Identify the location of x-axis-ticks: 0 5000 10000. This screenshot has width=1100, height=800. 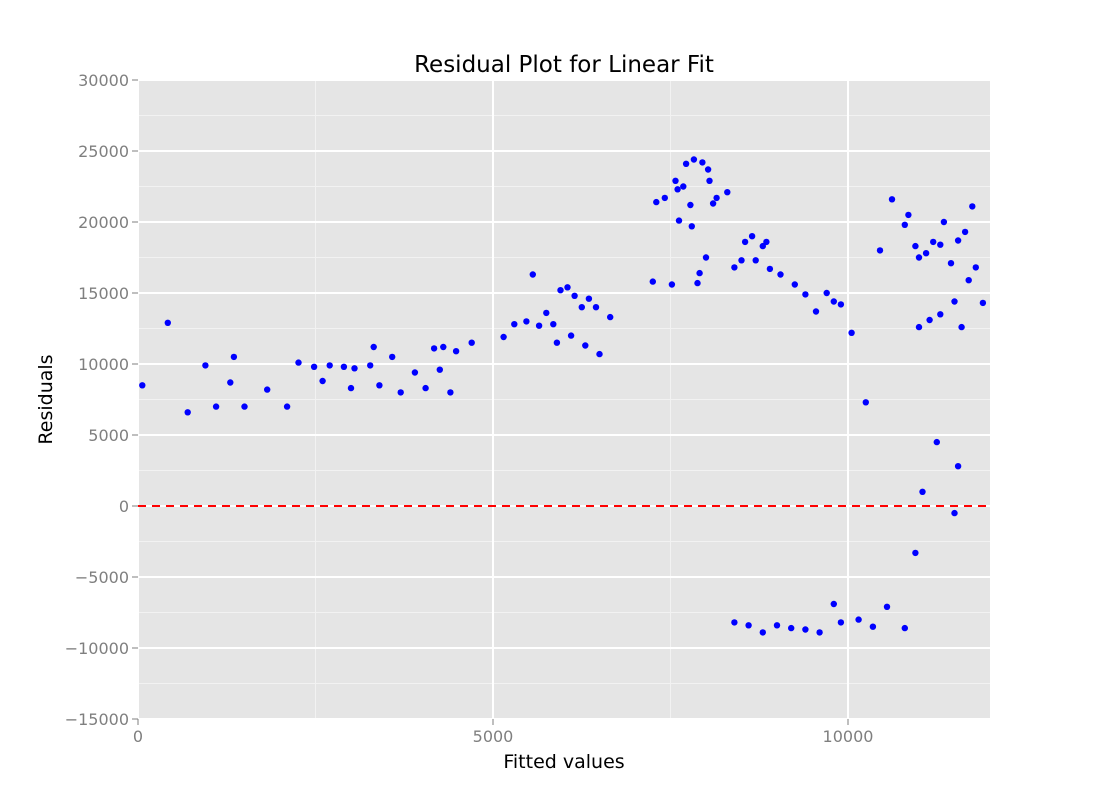
(503, 732).